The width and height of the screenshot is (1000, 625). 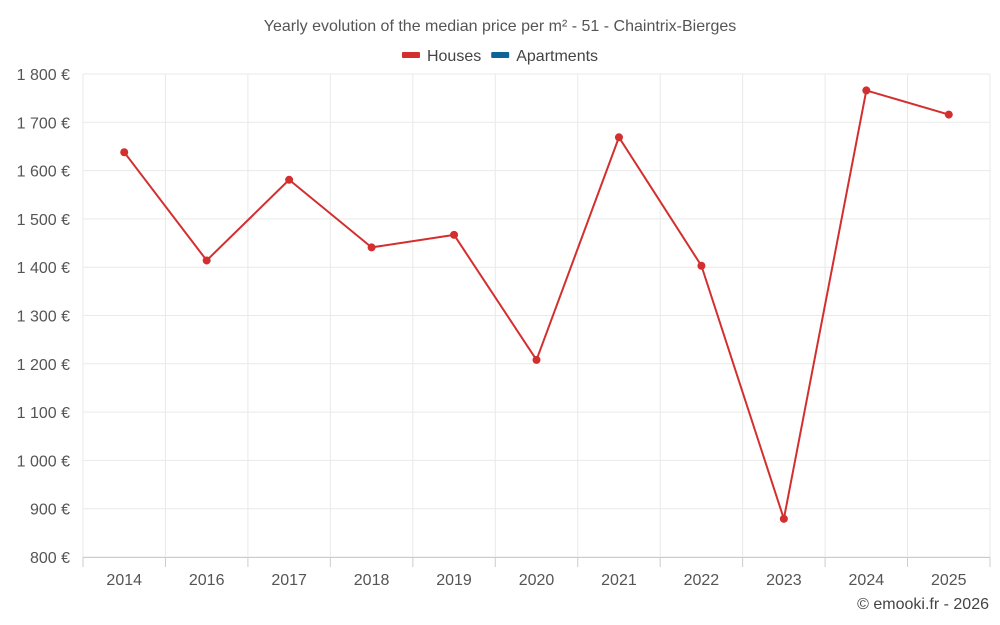 What do you see at coordinates (537, 580) in the screenshot?
I see `x-tick-label: 2020` at bounding box center [537, 580].